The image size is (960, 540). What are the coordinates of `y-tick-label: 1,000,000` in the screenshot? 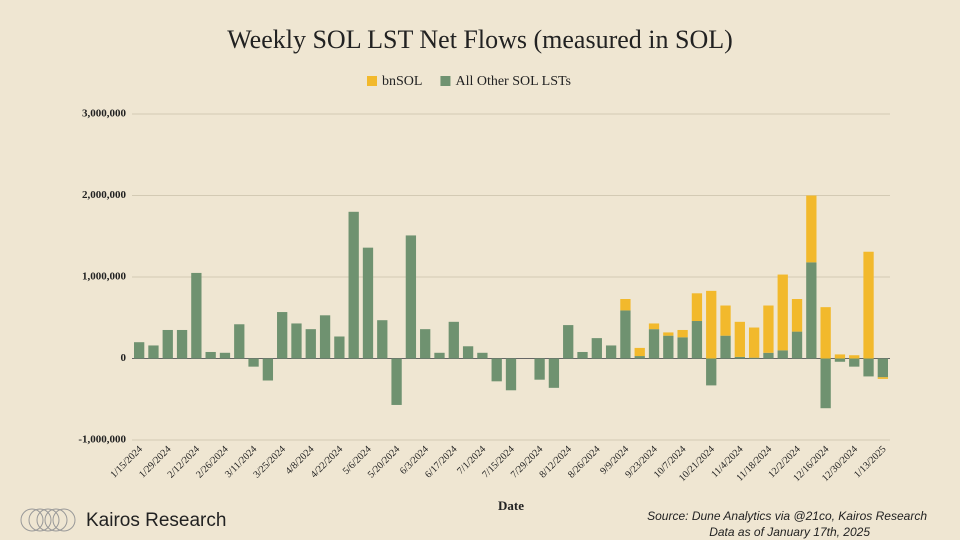 It's located at (104, 277).